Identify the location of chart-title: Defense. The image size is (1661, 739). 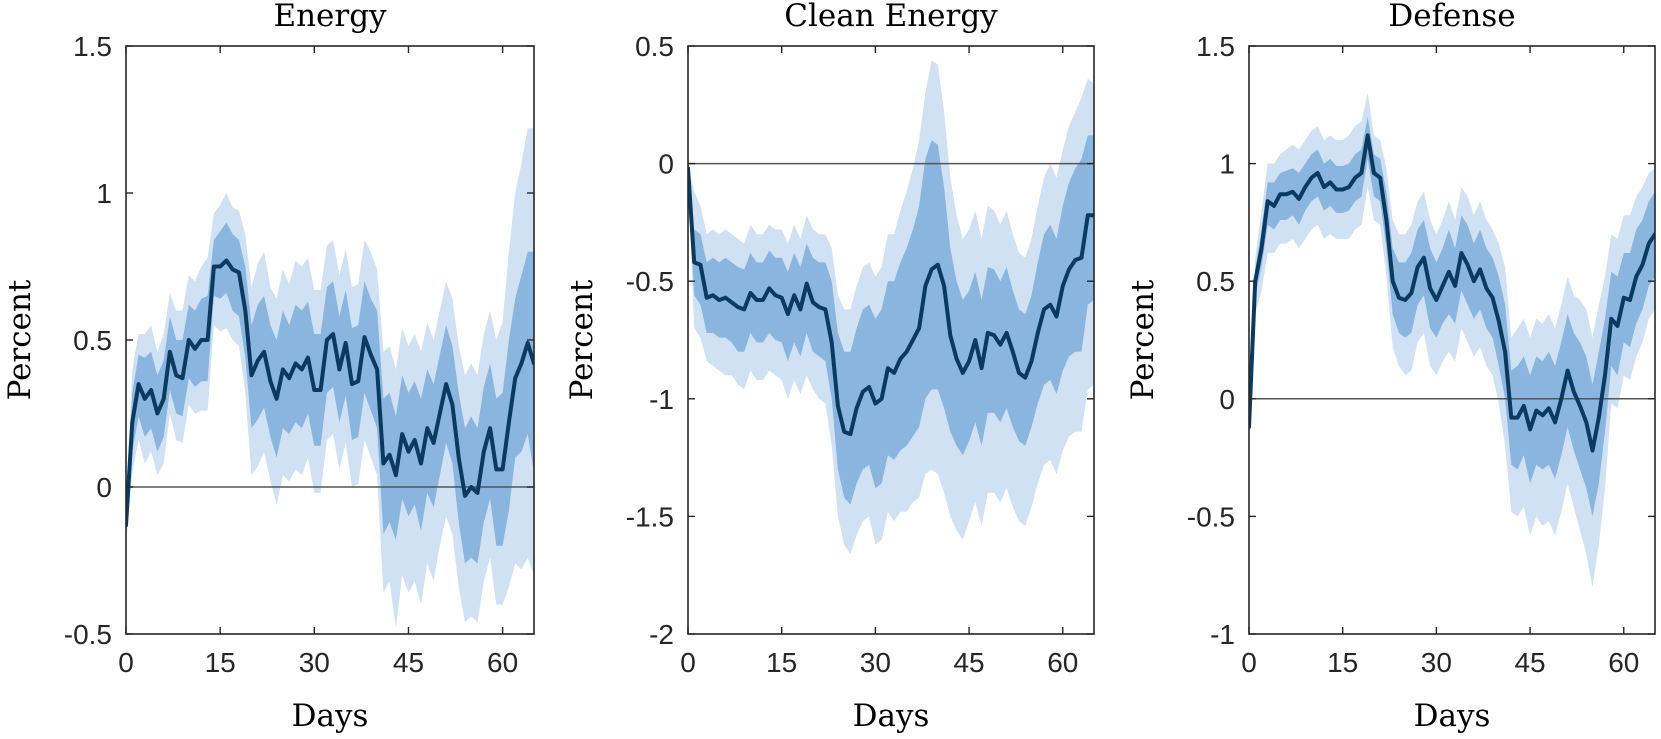
(1451, 17).